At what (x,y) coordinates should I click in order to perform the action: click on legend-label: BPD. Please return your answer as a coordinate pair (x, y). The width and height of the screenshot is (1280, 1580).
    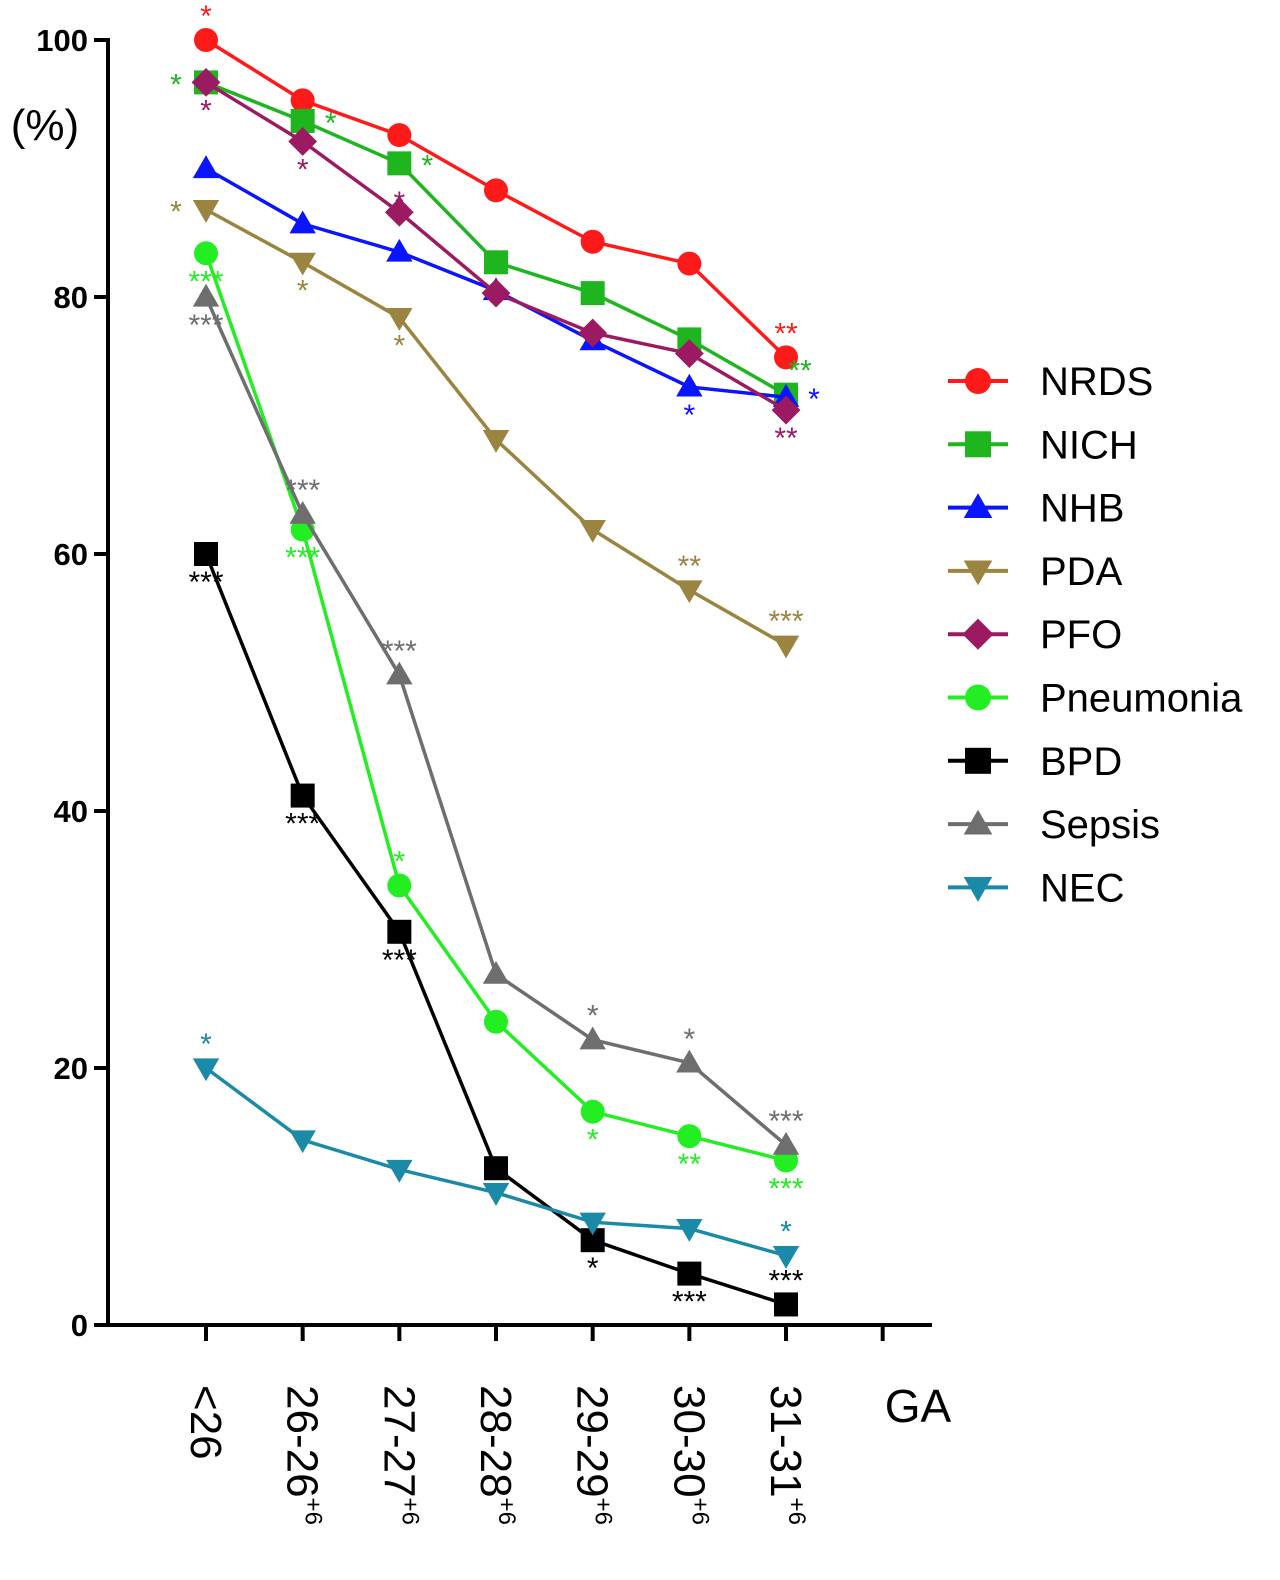
    Looking at the image, I should click on (1081, 762).